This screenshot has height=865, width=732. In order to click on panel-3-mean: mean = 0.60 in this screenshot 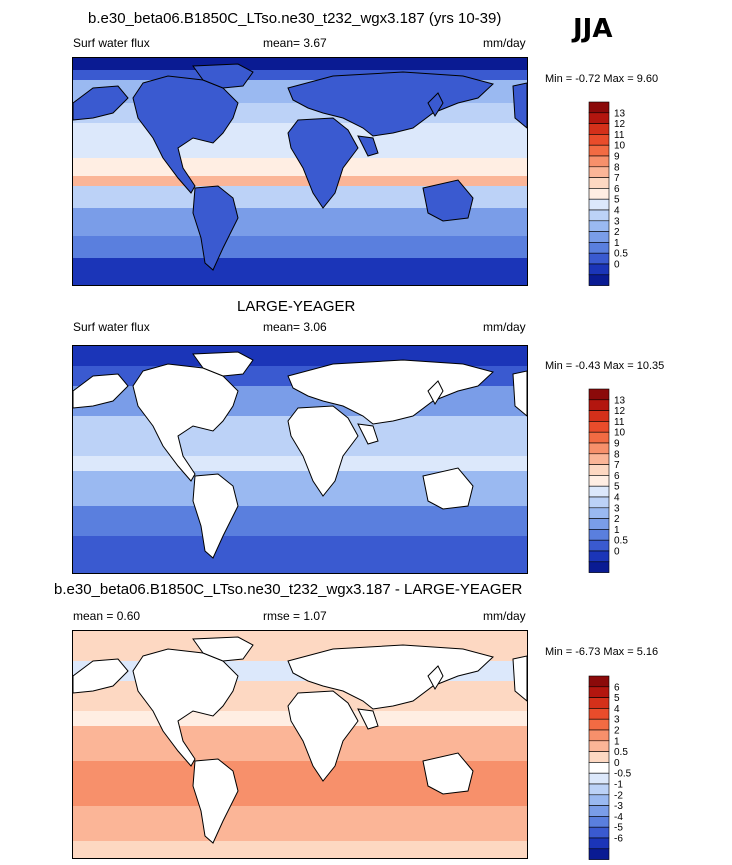, I will do `click(107, 616)`.